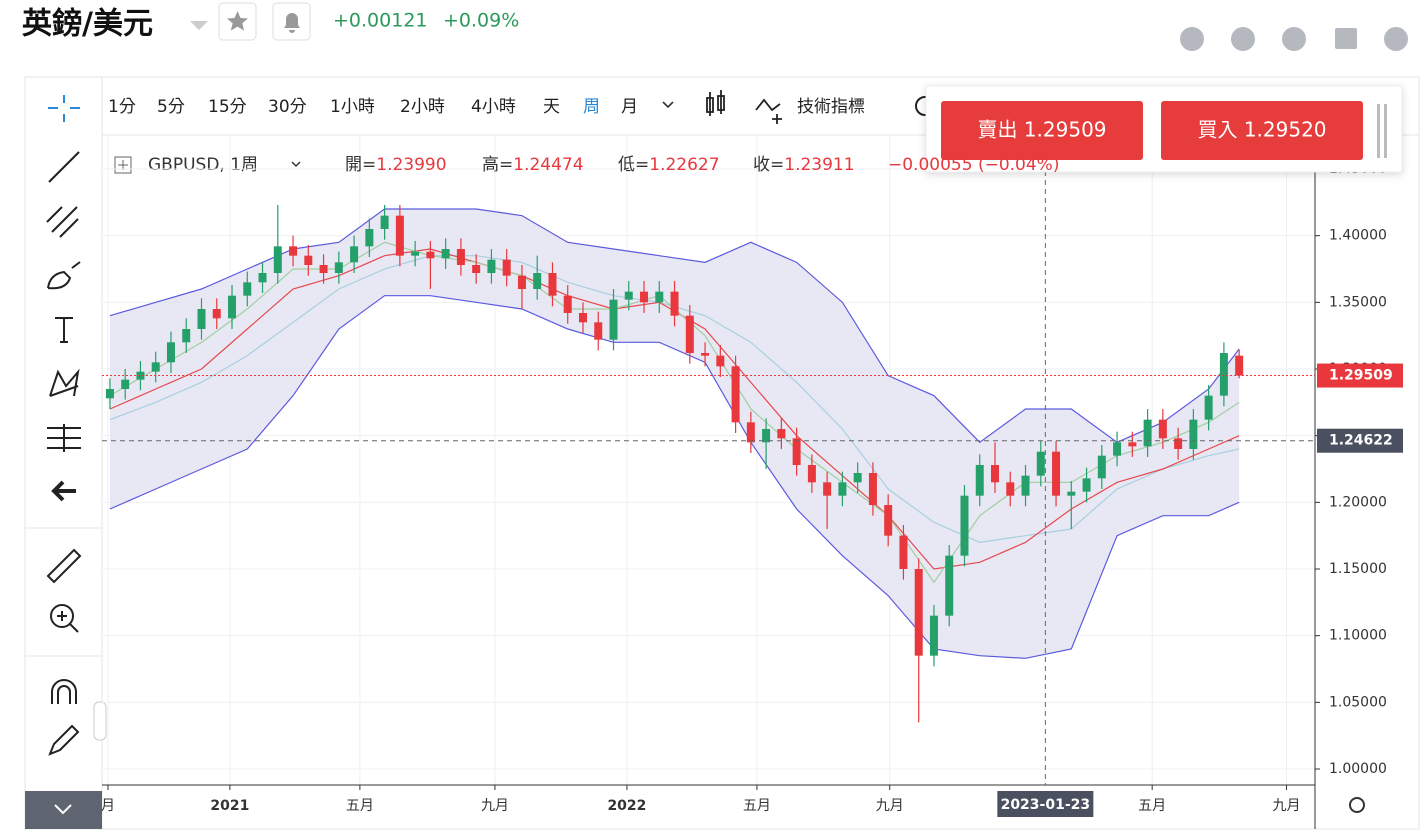 The width and height of the screenshot is (1425, 831). What do you see at coordinates (64, 275) in the screenshot?
I see `brush-tool` at bounding box center [64, 275].